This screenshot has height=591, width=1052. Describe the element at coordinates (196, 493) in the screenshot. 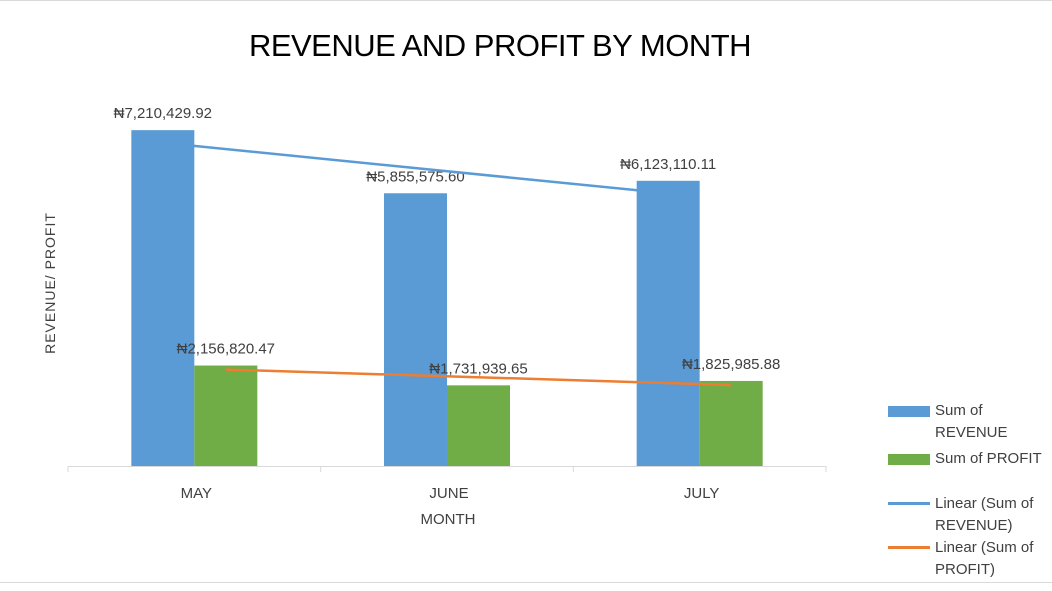

I see `x-tick-label-may: MAY` at that location.